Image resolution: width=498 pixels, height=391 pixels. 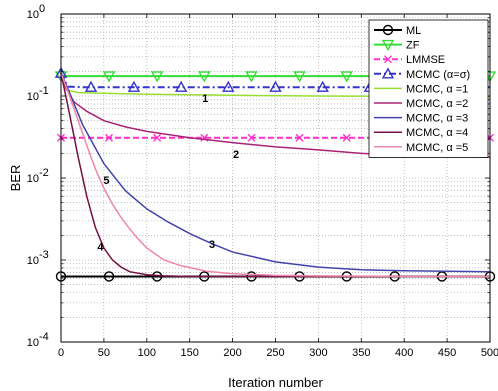 I want to click on legend-entry: MCMC, α =2, so click(x=421, y=104).